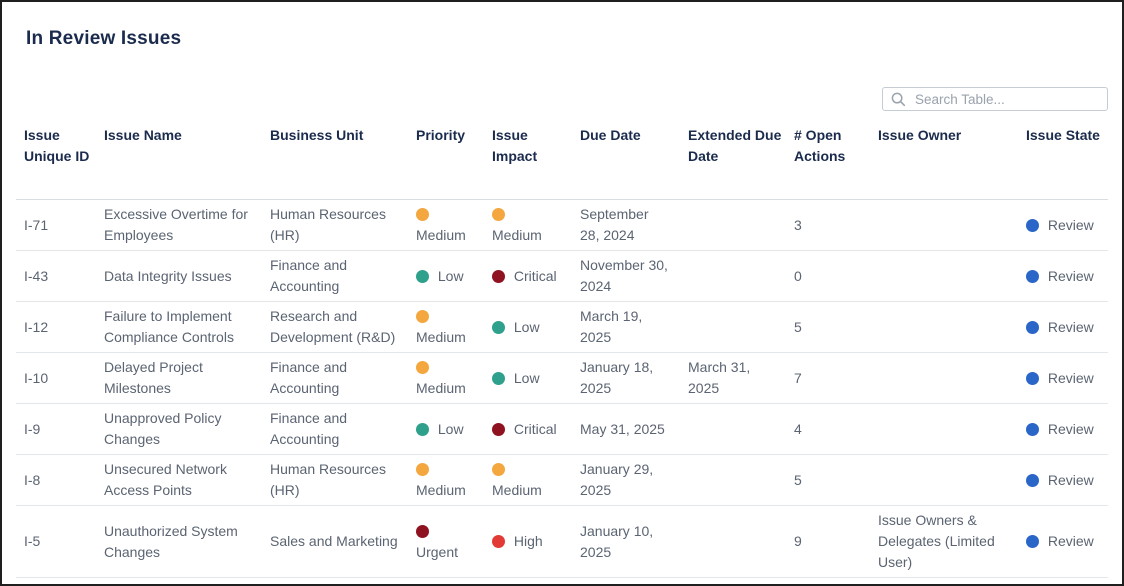 This screenshot has height=586, width=1124. What do you see at coordinates (828, 327) in the screenshot?
I see `open-actions-cell: 5` at bounding box center [828, 327].